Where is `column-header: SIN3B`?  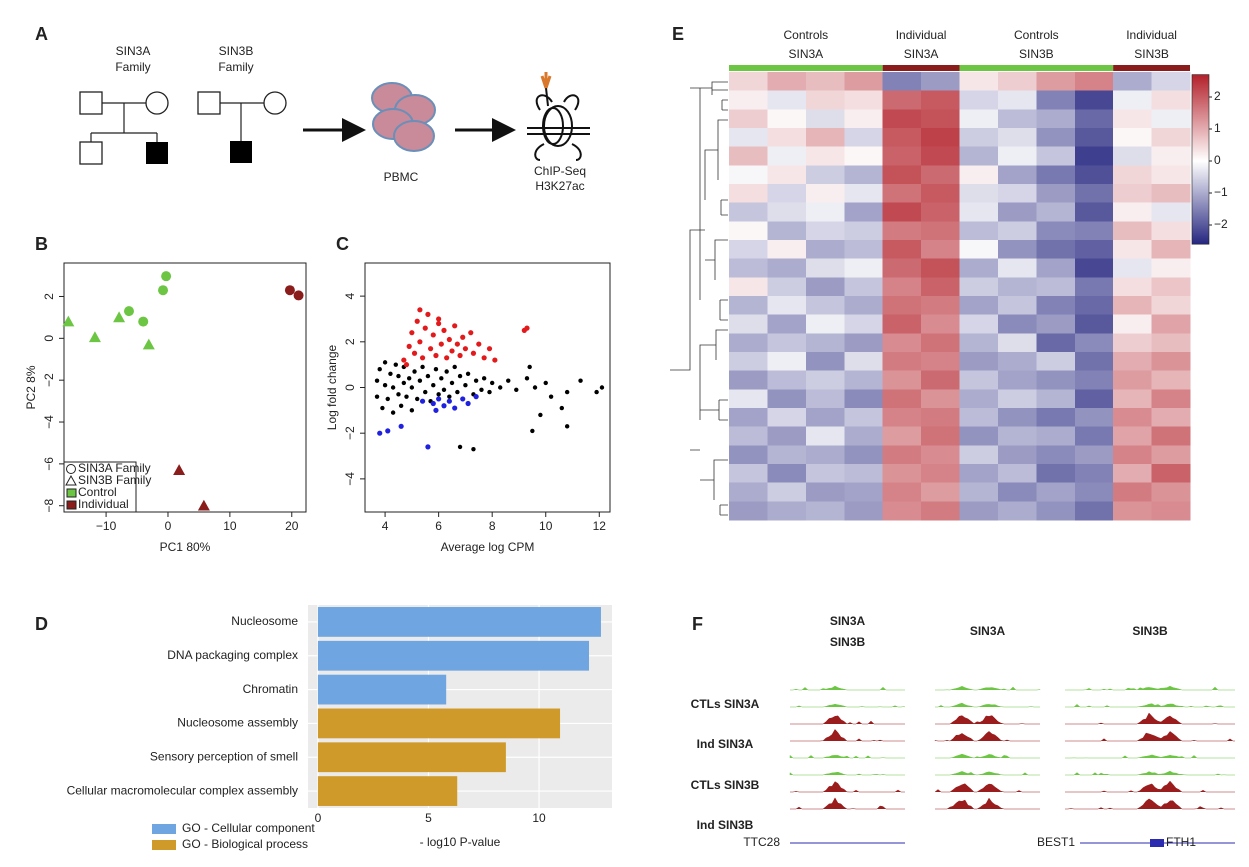
column-header: SIN3B is located at coordinates (848, 642).